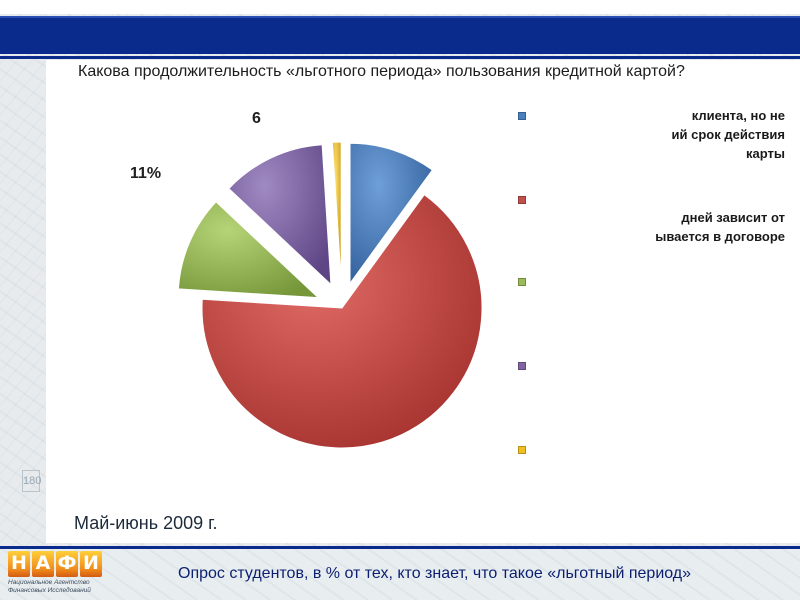 Image resolution: width=800 pixels, height=600 pixels. I want to click on logo-letter-4: И, so click(91, 563).